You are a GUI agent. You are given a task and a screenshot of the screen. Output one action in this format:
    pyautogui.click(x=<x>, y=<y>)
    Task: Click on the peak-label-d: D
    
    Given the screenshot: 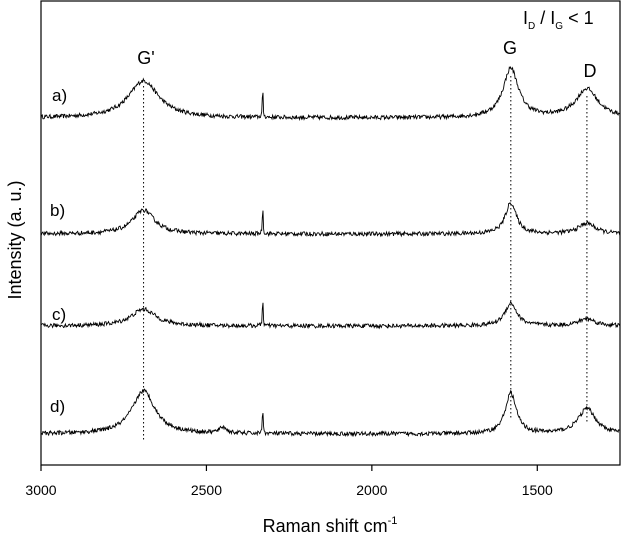 What is the action you would take?
    pyautogui.click(x=590, y=71)
    